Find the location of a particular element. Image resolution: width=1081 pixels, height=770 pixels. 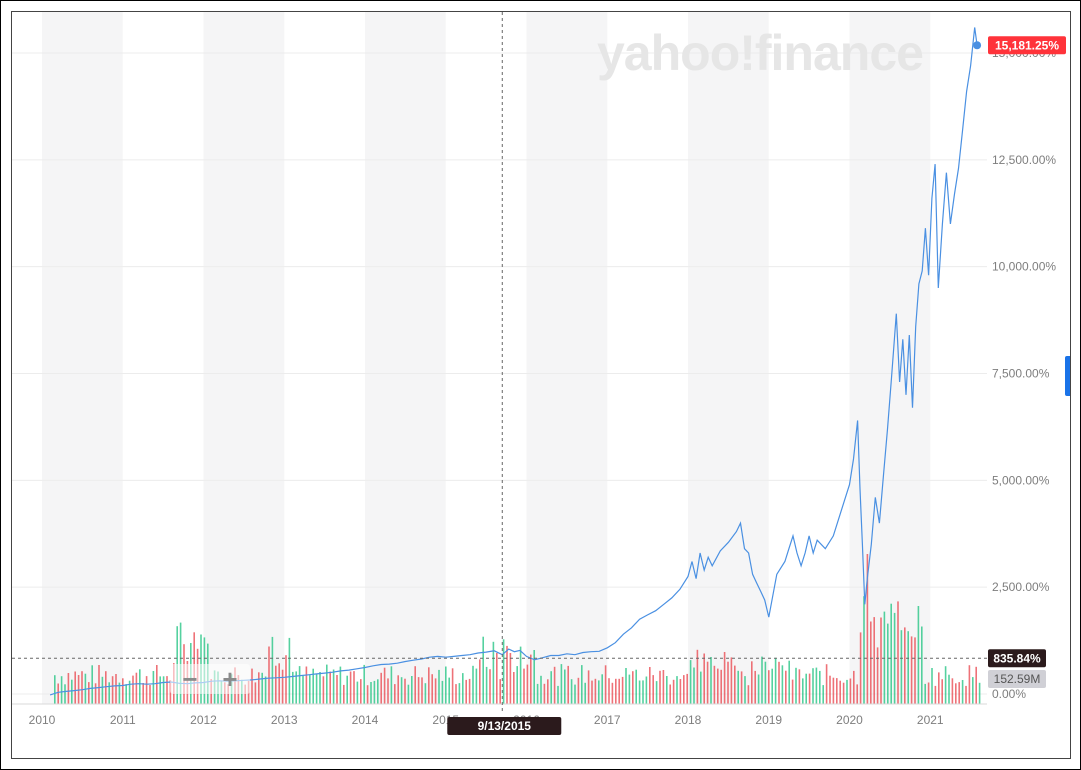

scroll-handle is located at coordinates (1067, 376).